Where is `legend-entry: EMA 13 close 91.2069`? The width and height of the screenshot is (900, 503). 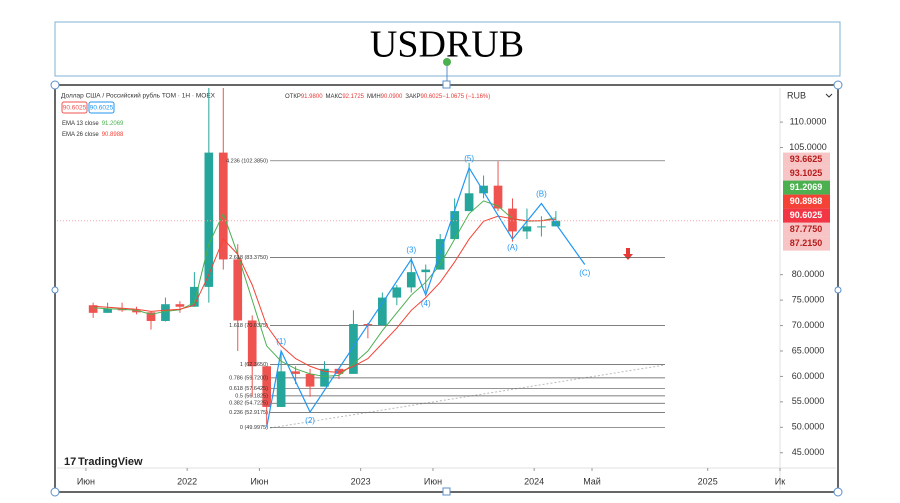
legend-entry: EMA 13 close 91.2069 is located at coordinates (93, 124).